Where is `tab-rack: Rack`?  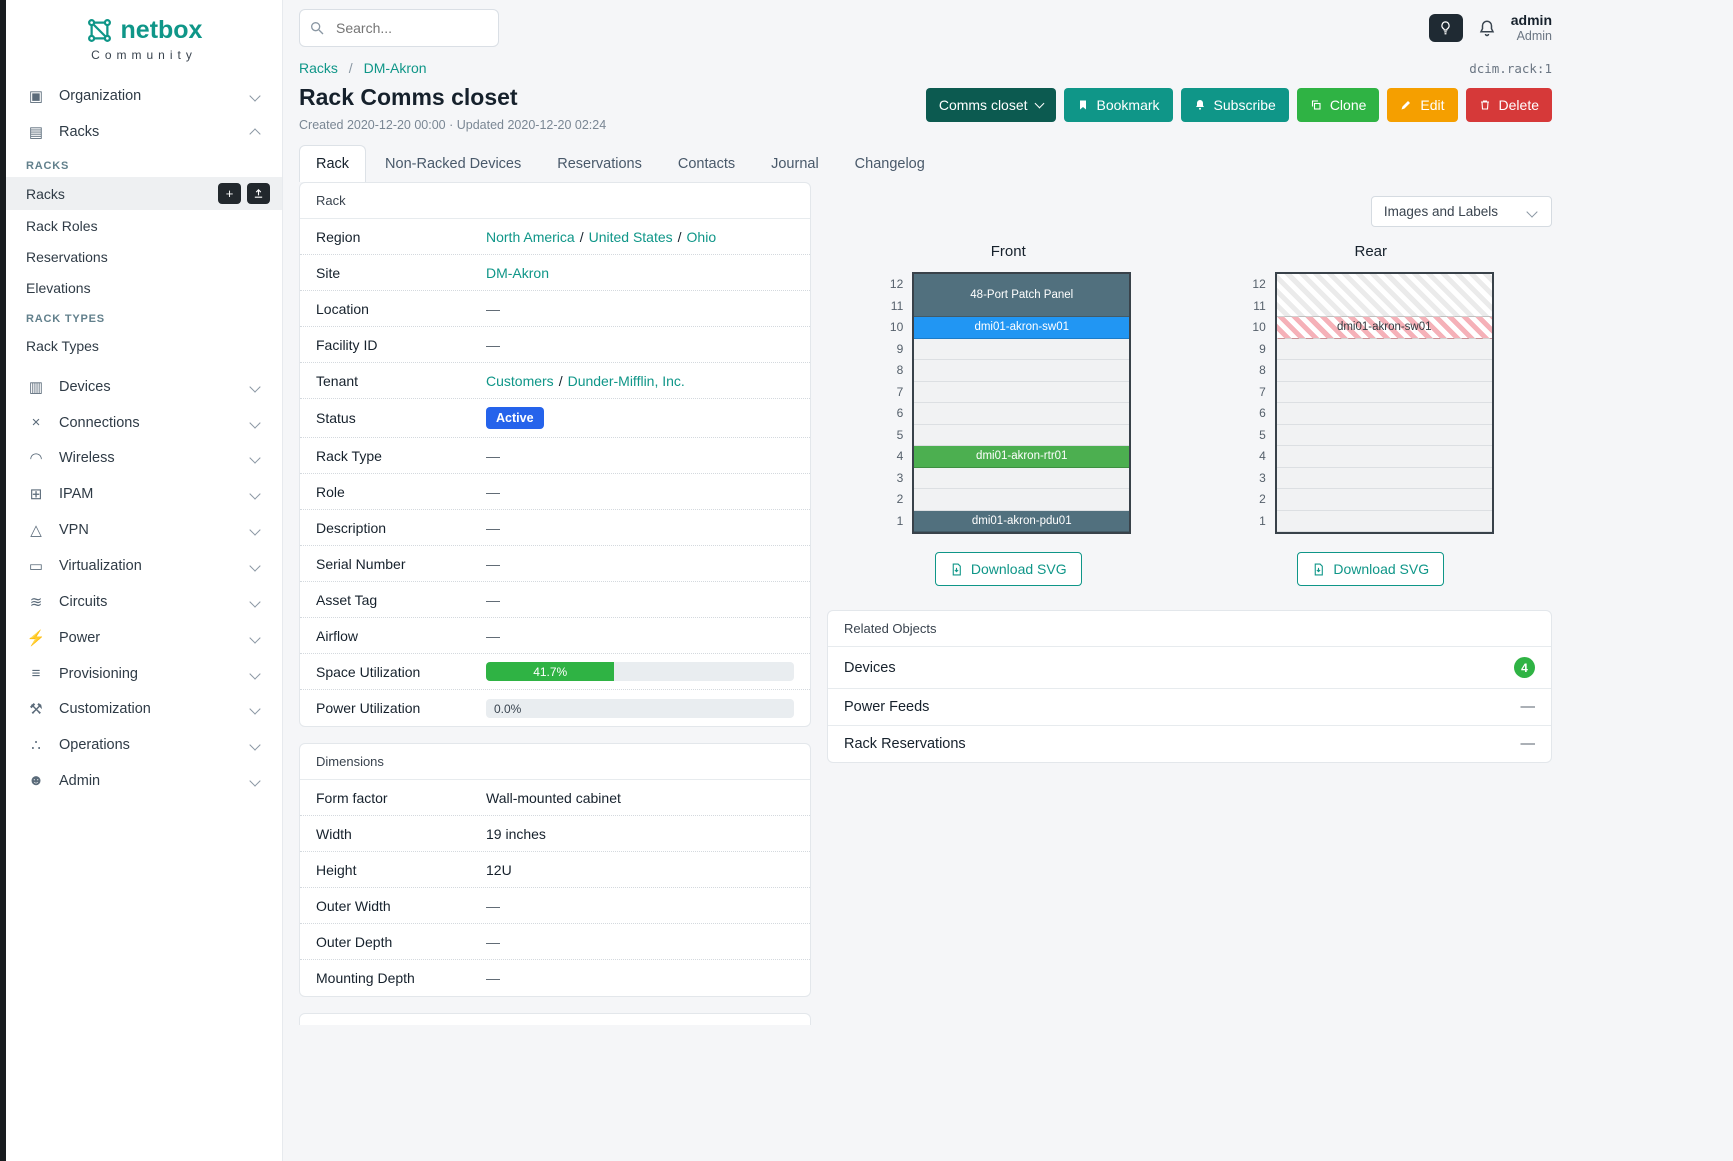
tab-rack: Rack is located at coordinates (333, 163).